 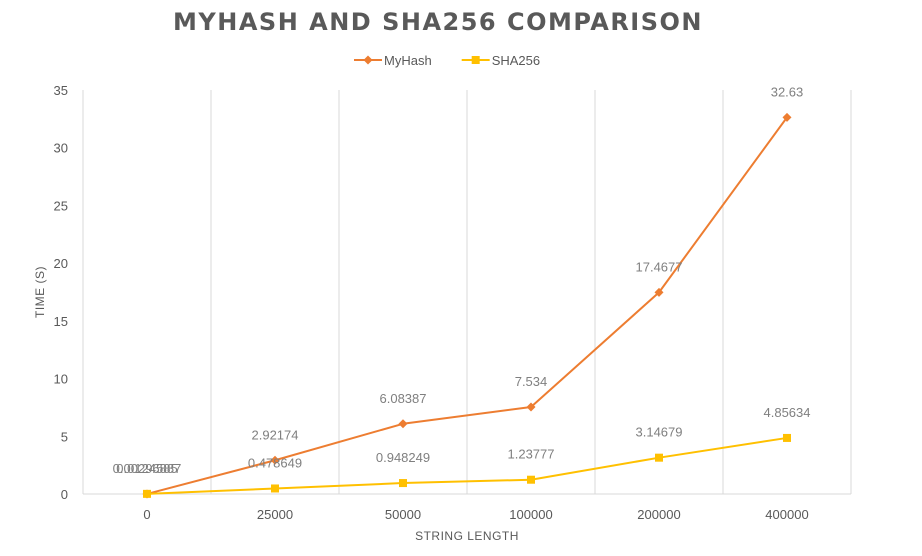 What do you see at coordinates (61, 148) in the screenshot?
I see `y-tick-label: 30` at bounding box center [61, 148].